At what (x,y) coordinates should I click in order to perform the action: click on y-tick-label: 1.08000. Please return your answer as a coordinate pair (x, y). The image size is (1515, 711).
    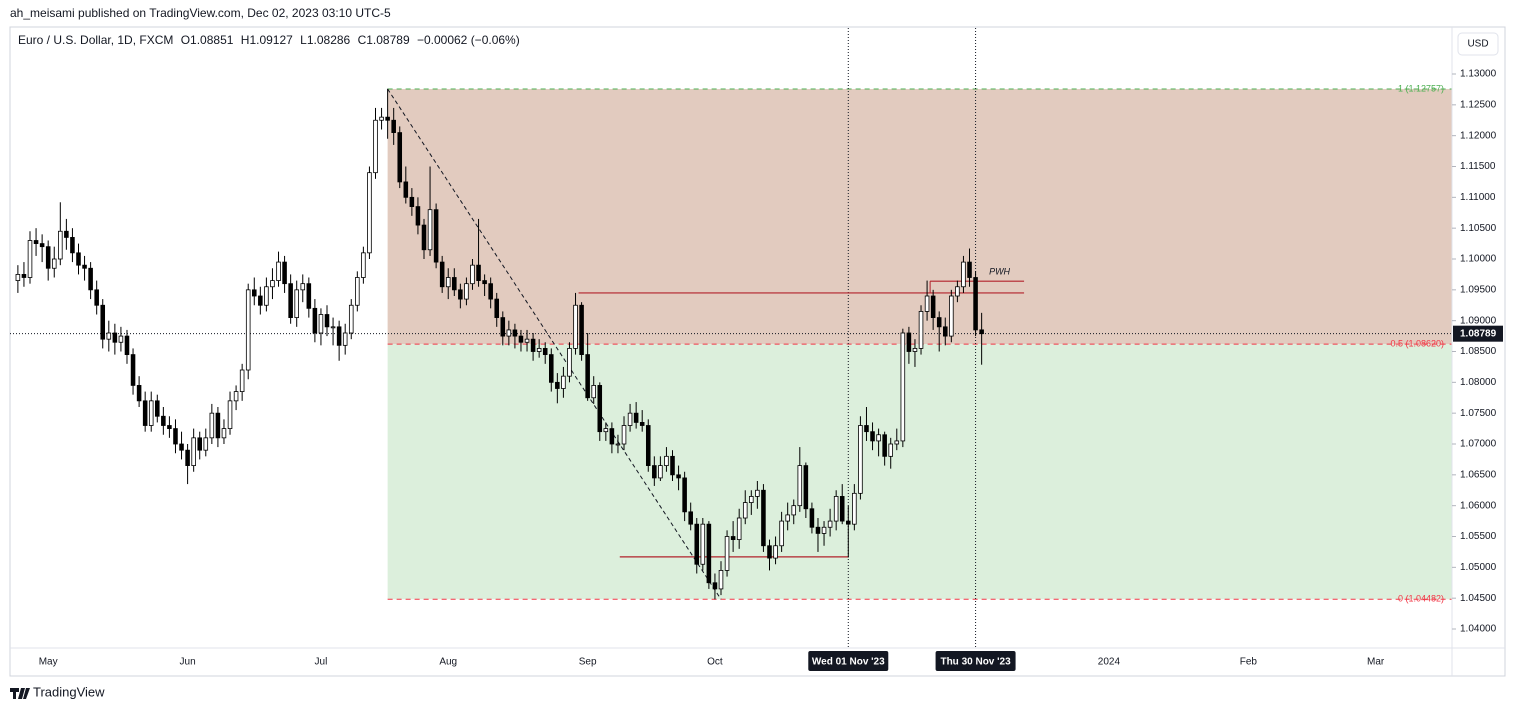
    Looking at the image, I should click on (1478, 382).